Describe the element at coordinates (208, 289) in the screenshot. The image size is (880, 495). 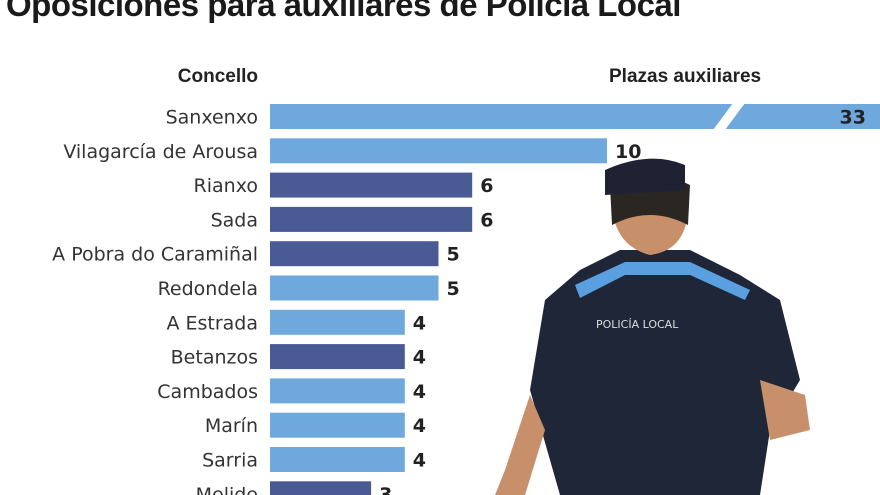
I see `category-label: Redondela` at that location.